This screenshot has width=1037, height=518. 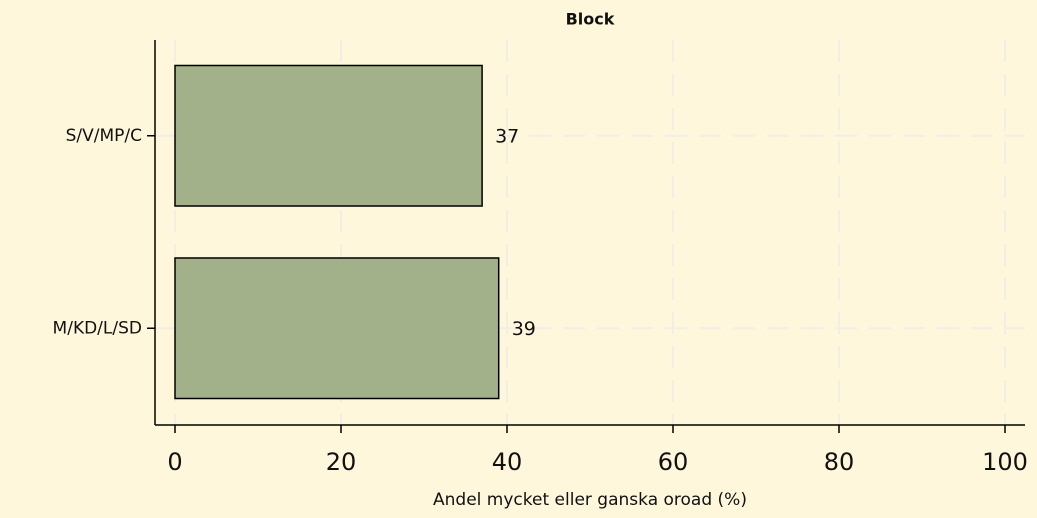 What do you see at coordinates (1005, 462) in the screenshot?
I see `x-tick-label: 100` at bounding box center [1005, 462].